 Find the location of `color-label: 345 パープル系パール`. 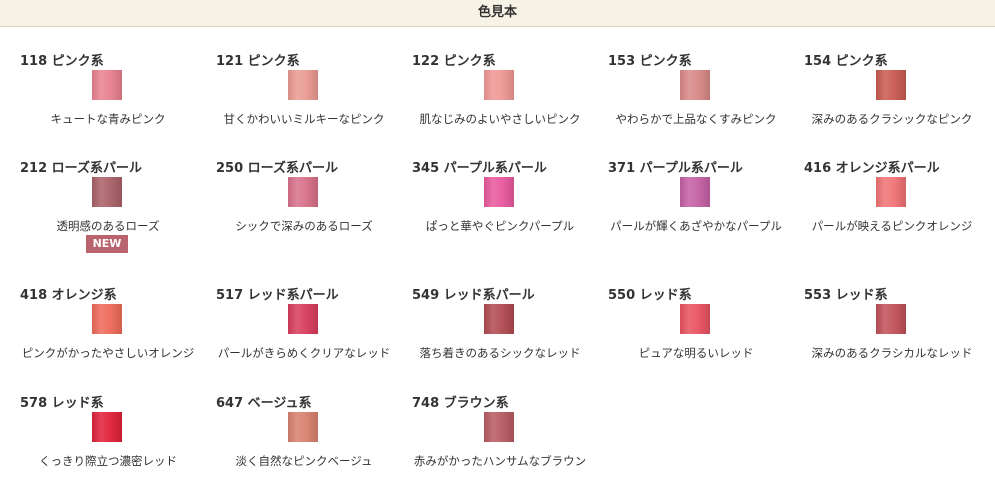

color-label: 345 パープル系パール is located at coordinates (479, 168).